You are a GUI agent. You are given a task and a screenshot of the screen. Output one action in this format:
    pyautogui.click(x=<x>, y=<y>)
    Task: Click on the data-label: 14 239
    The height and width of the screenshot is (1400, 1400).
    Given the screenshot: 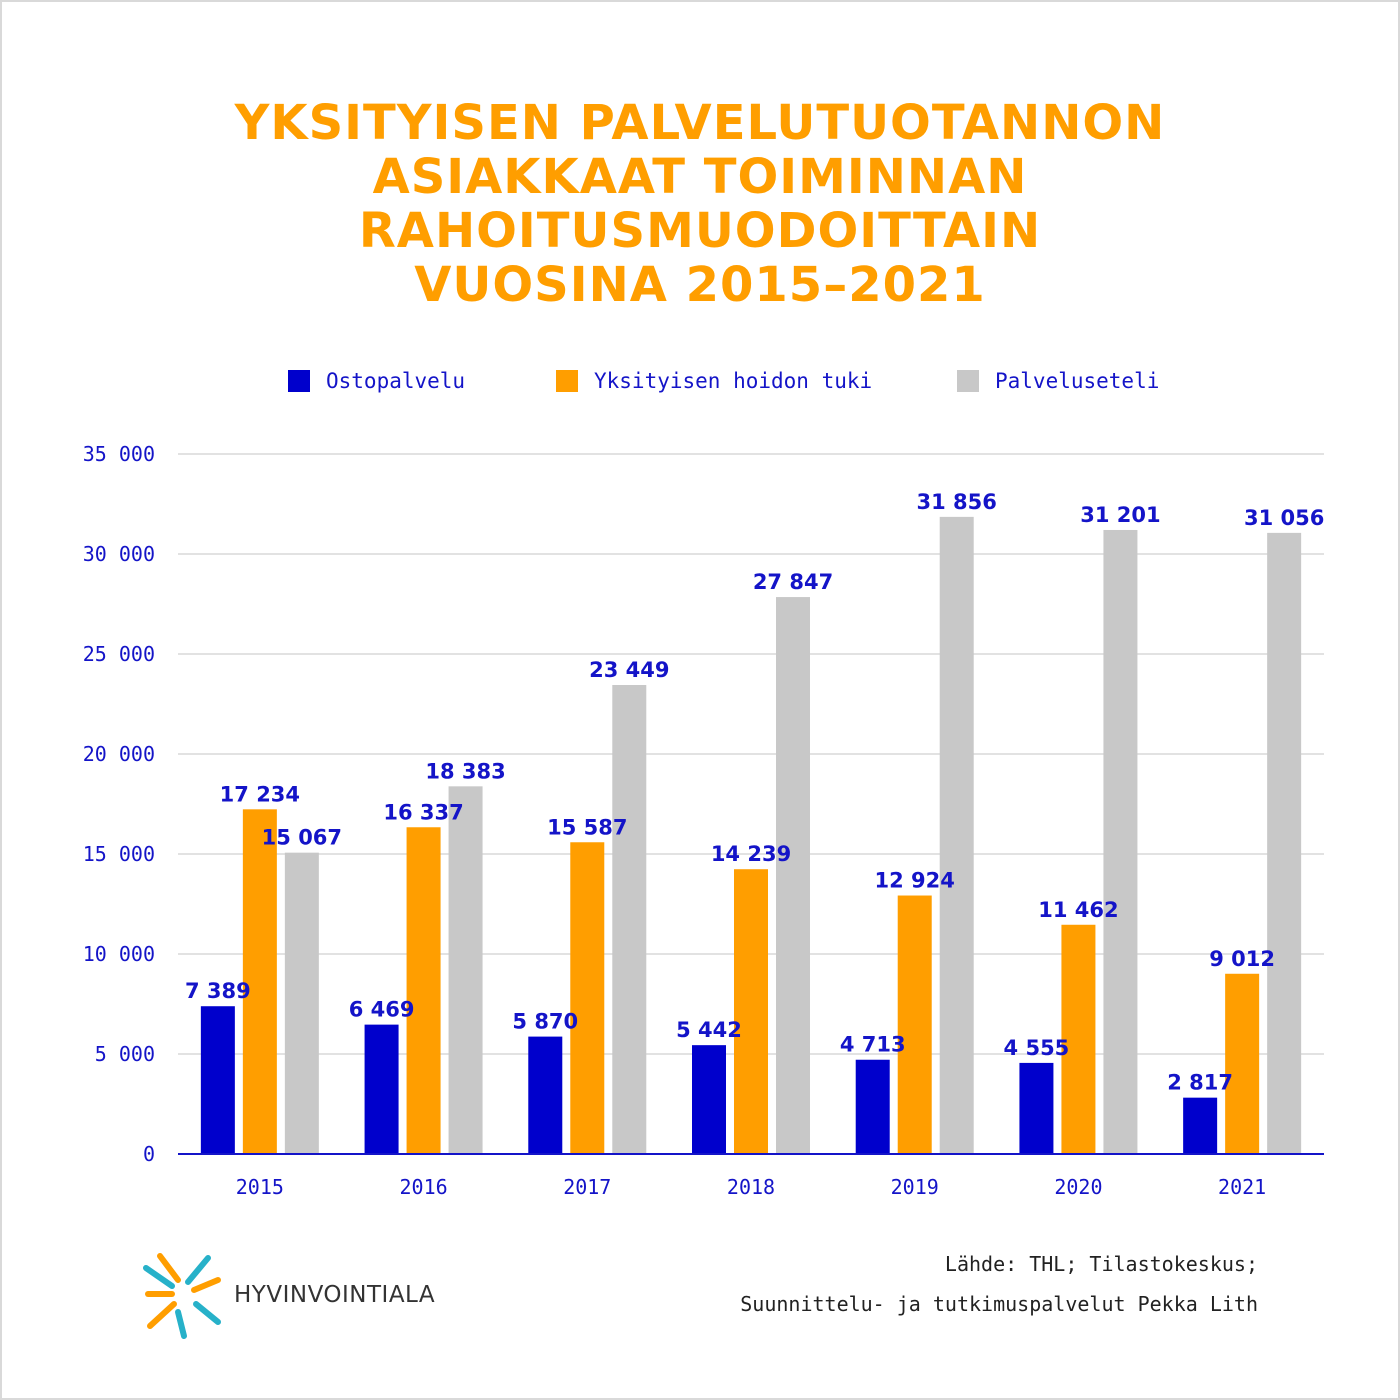 What is the action you would take?
    pyautogui.click(x=751, y=854)
    